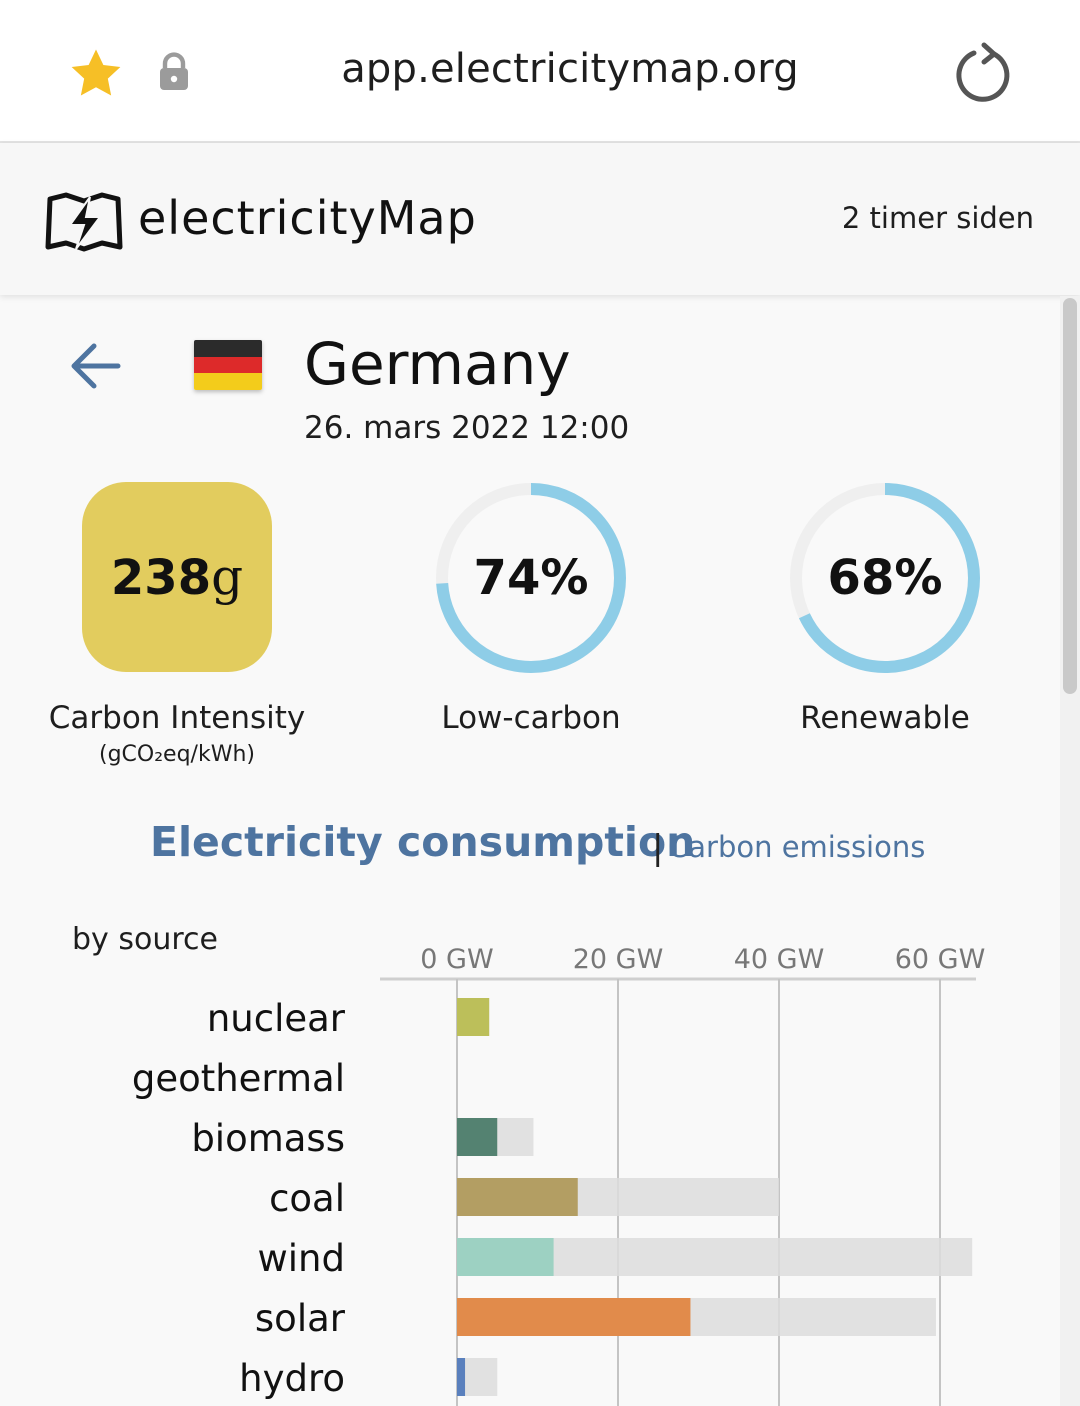  Describe the element at coordinates (174, 72) in the screenshot. I see `lock-icon` at that location.